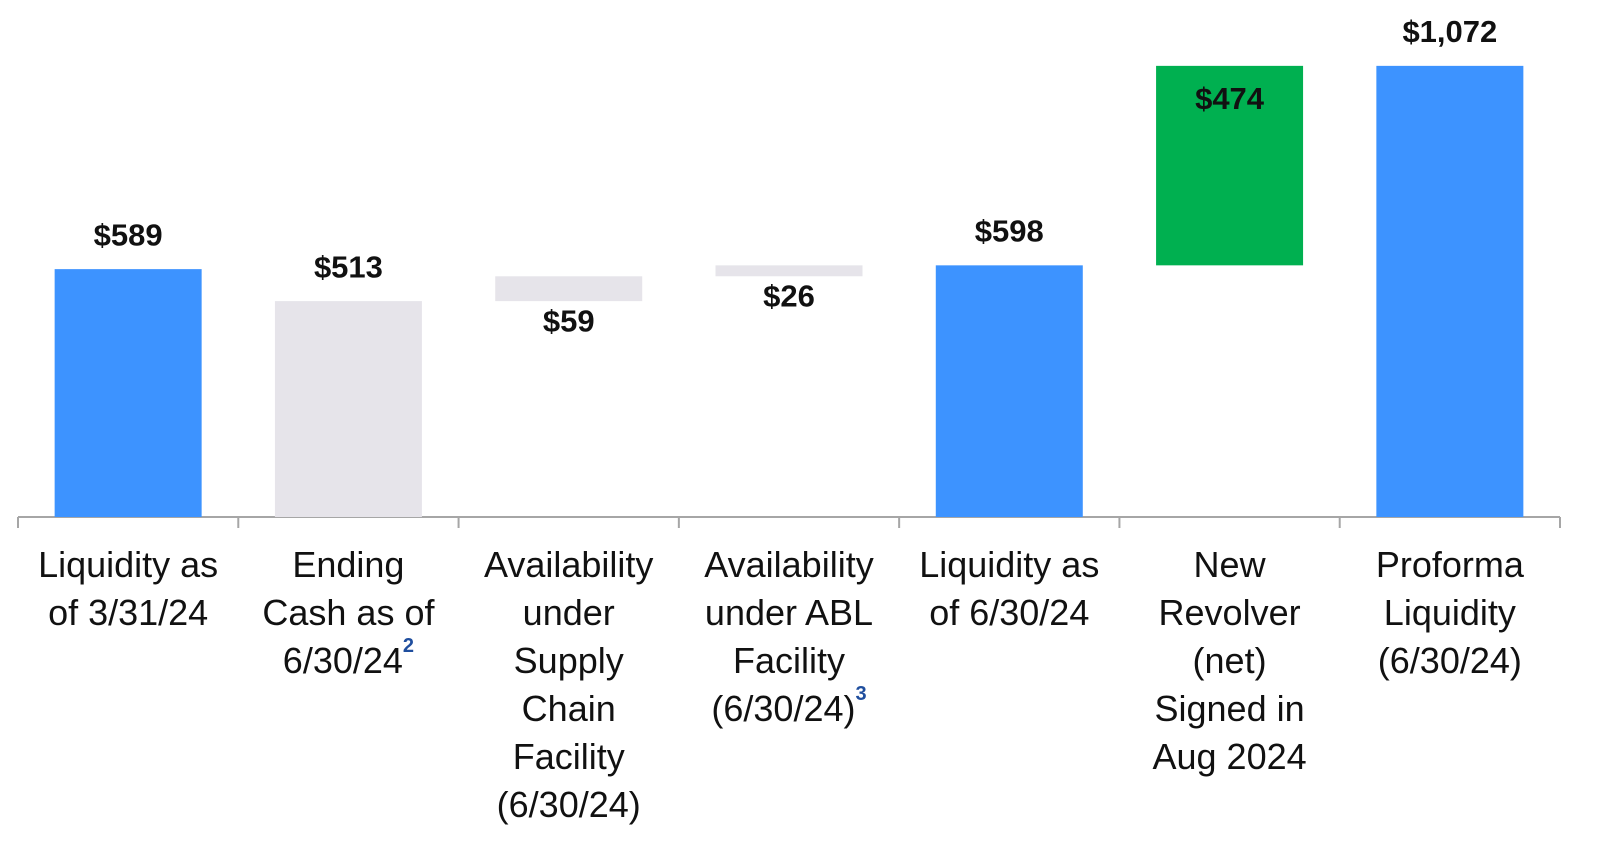  I want to click on footnote-marker: 2, so click(408, 646).